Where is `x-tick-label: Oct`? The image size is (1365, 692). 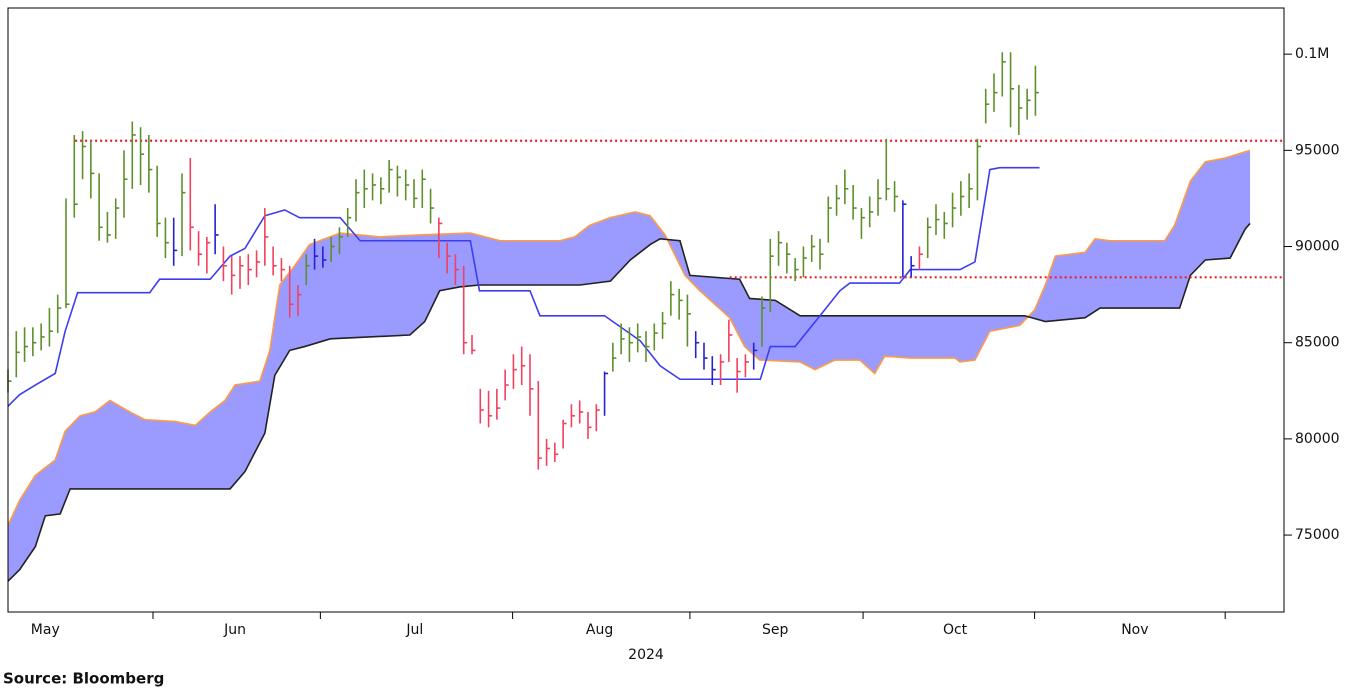
x-tick-label: Oct is located at coordinates (955, 630).